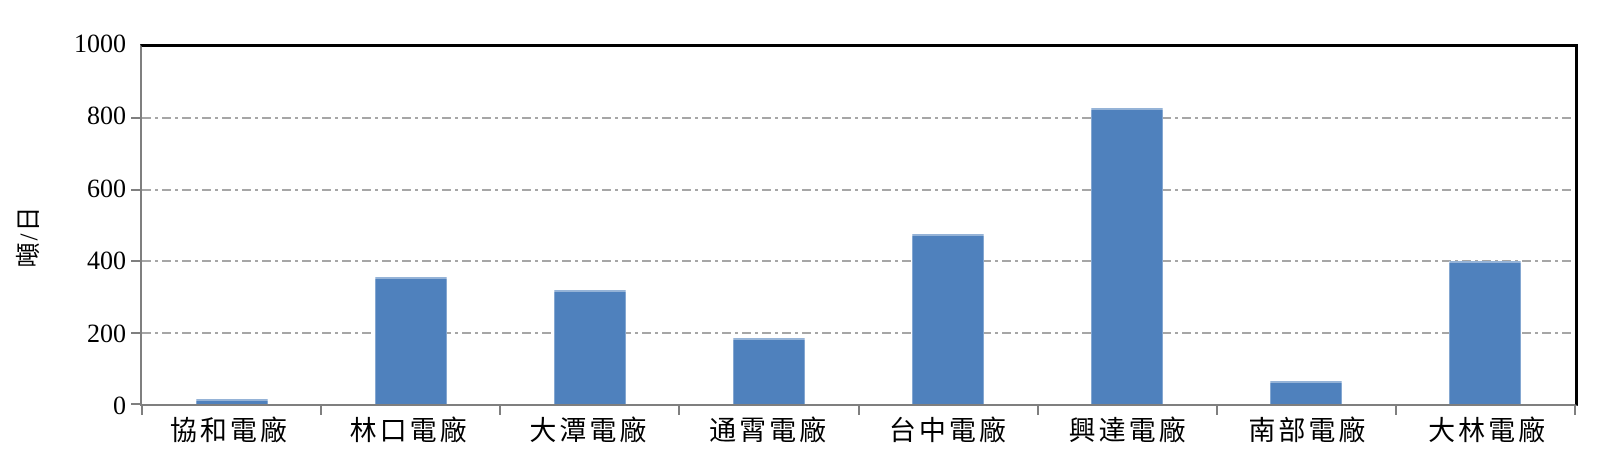  What do you see at coordinates (769, 431) in the screenshot?
I see `x-tick-label-4: 通霄電廠` at bounding box center [769, 431].